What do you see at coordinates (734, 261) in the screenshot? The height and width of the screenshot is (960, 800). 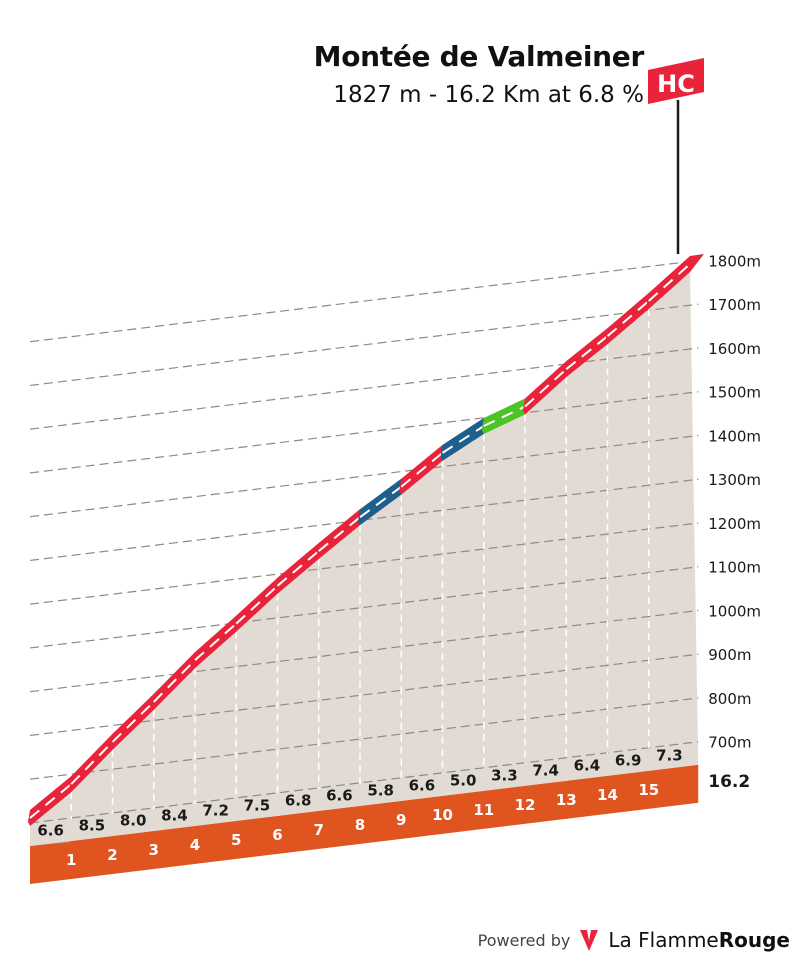 I see `y-tick-label: 1800m` at bounding box center [734, 261].